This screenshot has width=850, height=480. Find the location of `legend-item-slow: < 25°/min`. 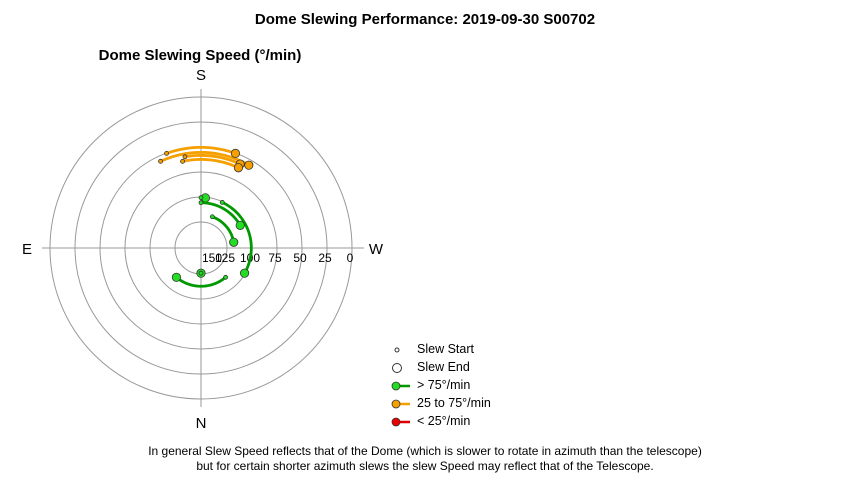

legend-item-slow: < 25°/min is located at coordinates (430, 421).